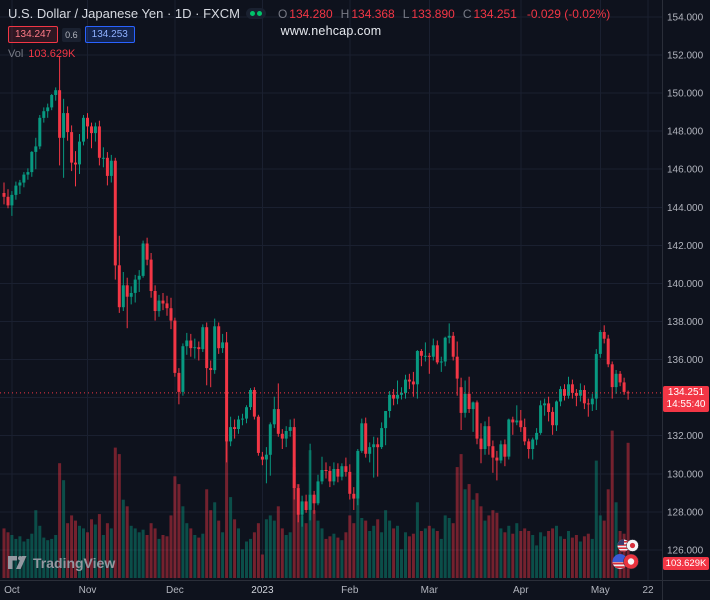 This screenshot has height=600, width=710. What do you see at coordinates (282, 13) in the screenshot?
I see `open-label: O` at bounding box center [282, 13].